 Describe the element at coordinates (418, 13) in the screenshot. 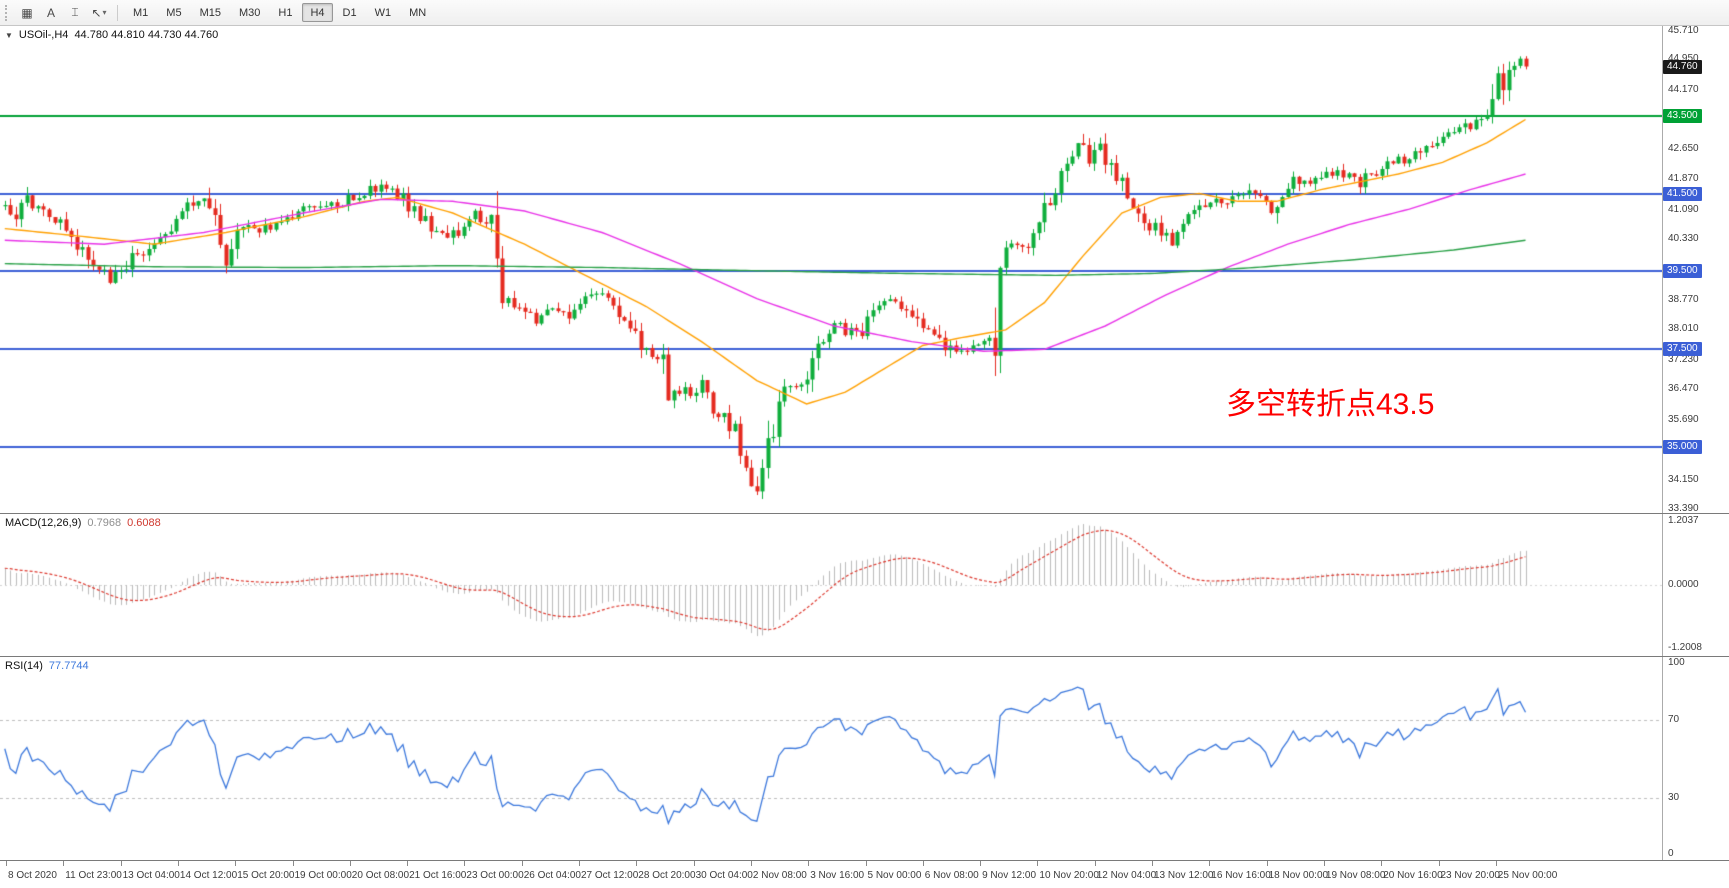

I see `timeframe-button-mn: MN` at that location.